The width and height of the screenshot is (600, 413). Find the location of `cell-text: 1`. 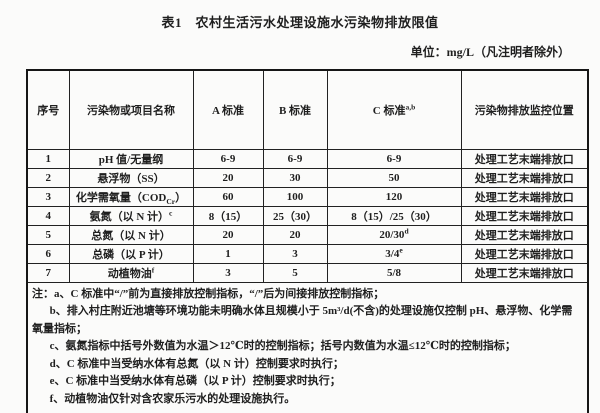

cell-text: 1 is located at coordinates (48, 158).